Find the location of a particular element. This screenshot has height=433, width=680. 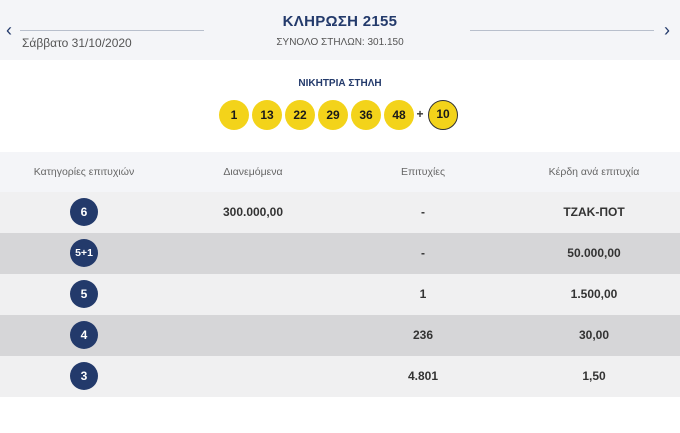

category-badge: 3 is located at coordinates (84, 376).